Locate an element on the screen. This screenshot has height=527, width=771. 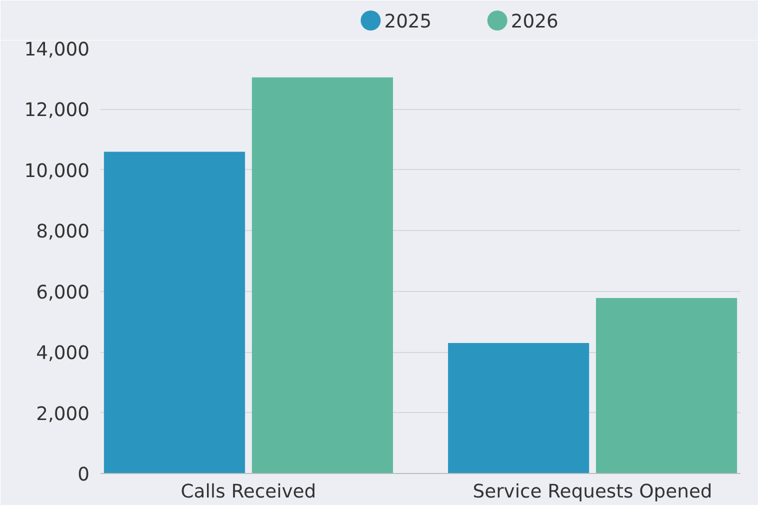
y-tick-label: 14,000 is located at coordinates (57, 50).